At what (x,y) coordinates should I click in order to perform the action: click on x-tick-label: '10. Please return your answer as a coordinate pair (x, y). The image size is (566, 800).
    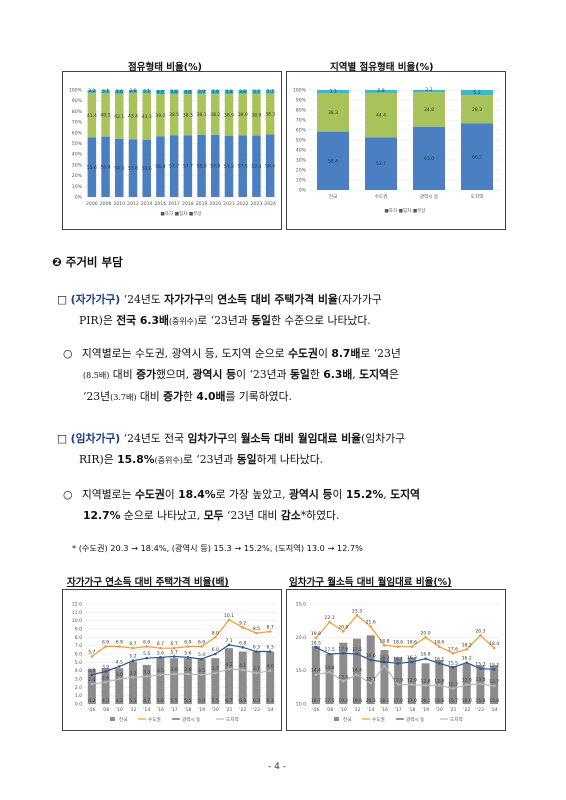
    Looking at the image, I should click on (343, 710).